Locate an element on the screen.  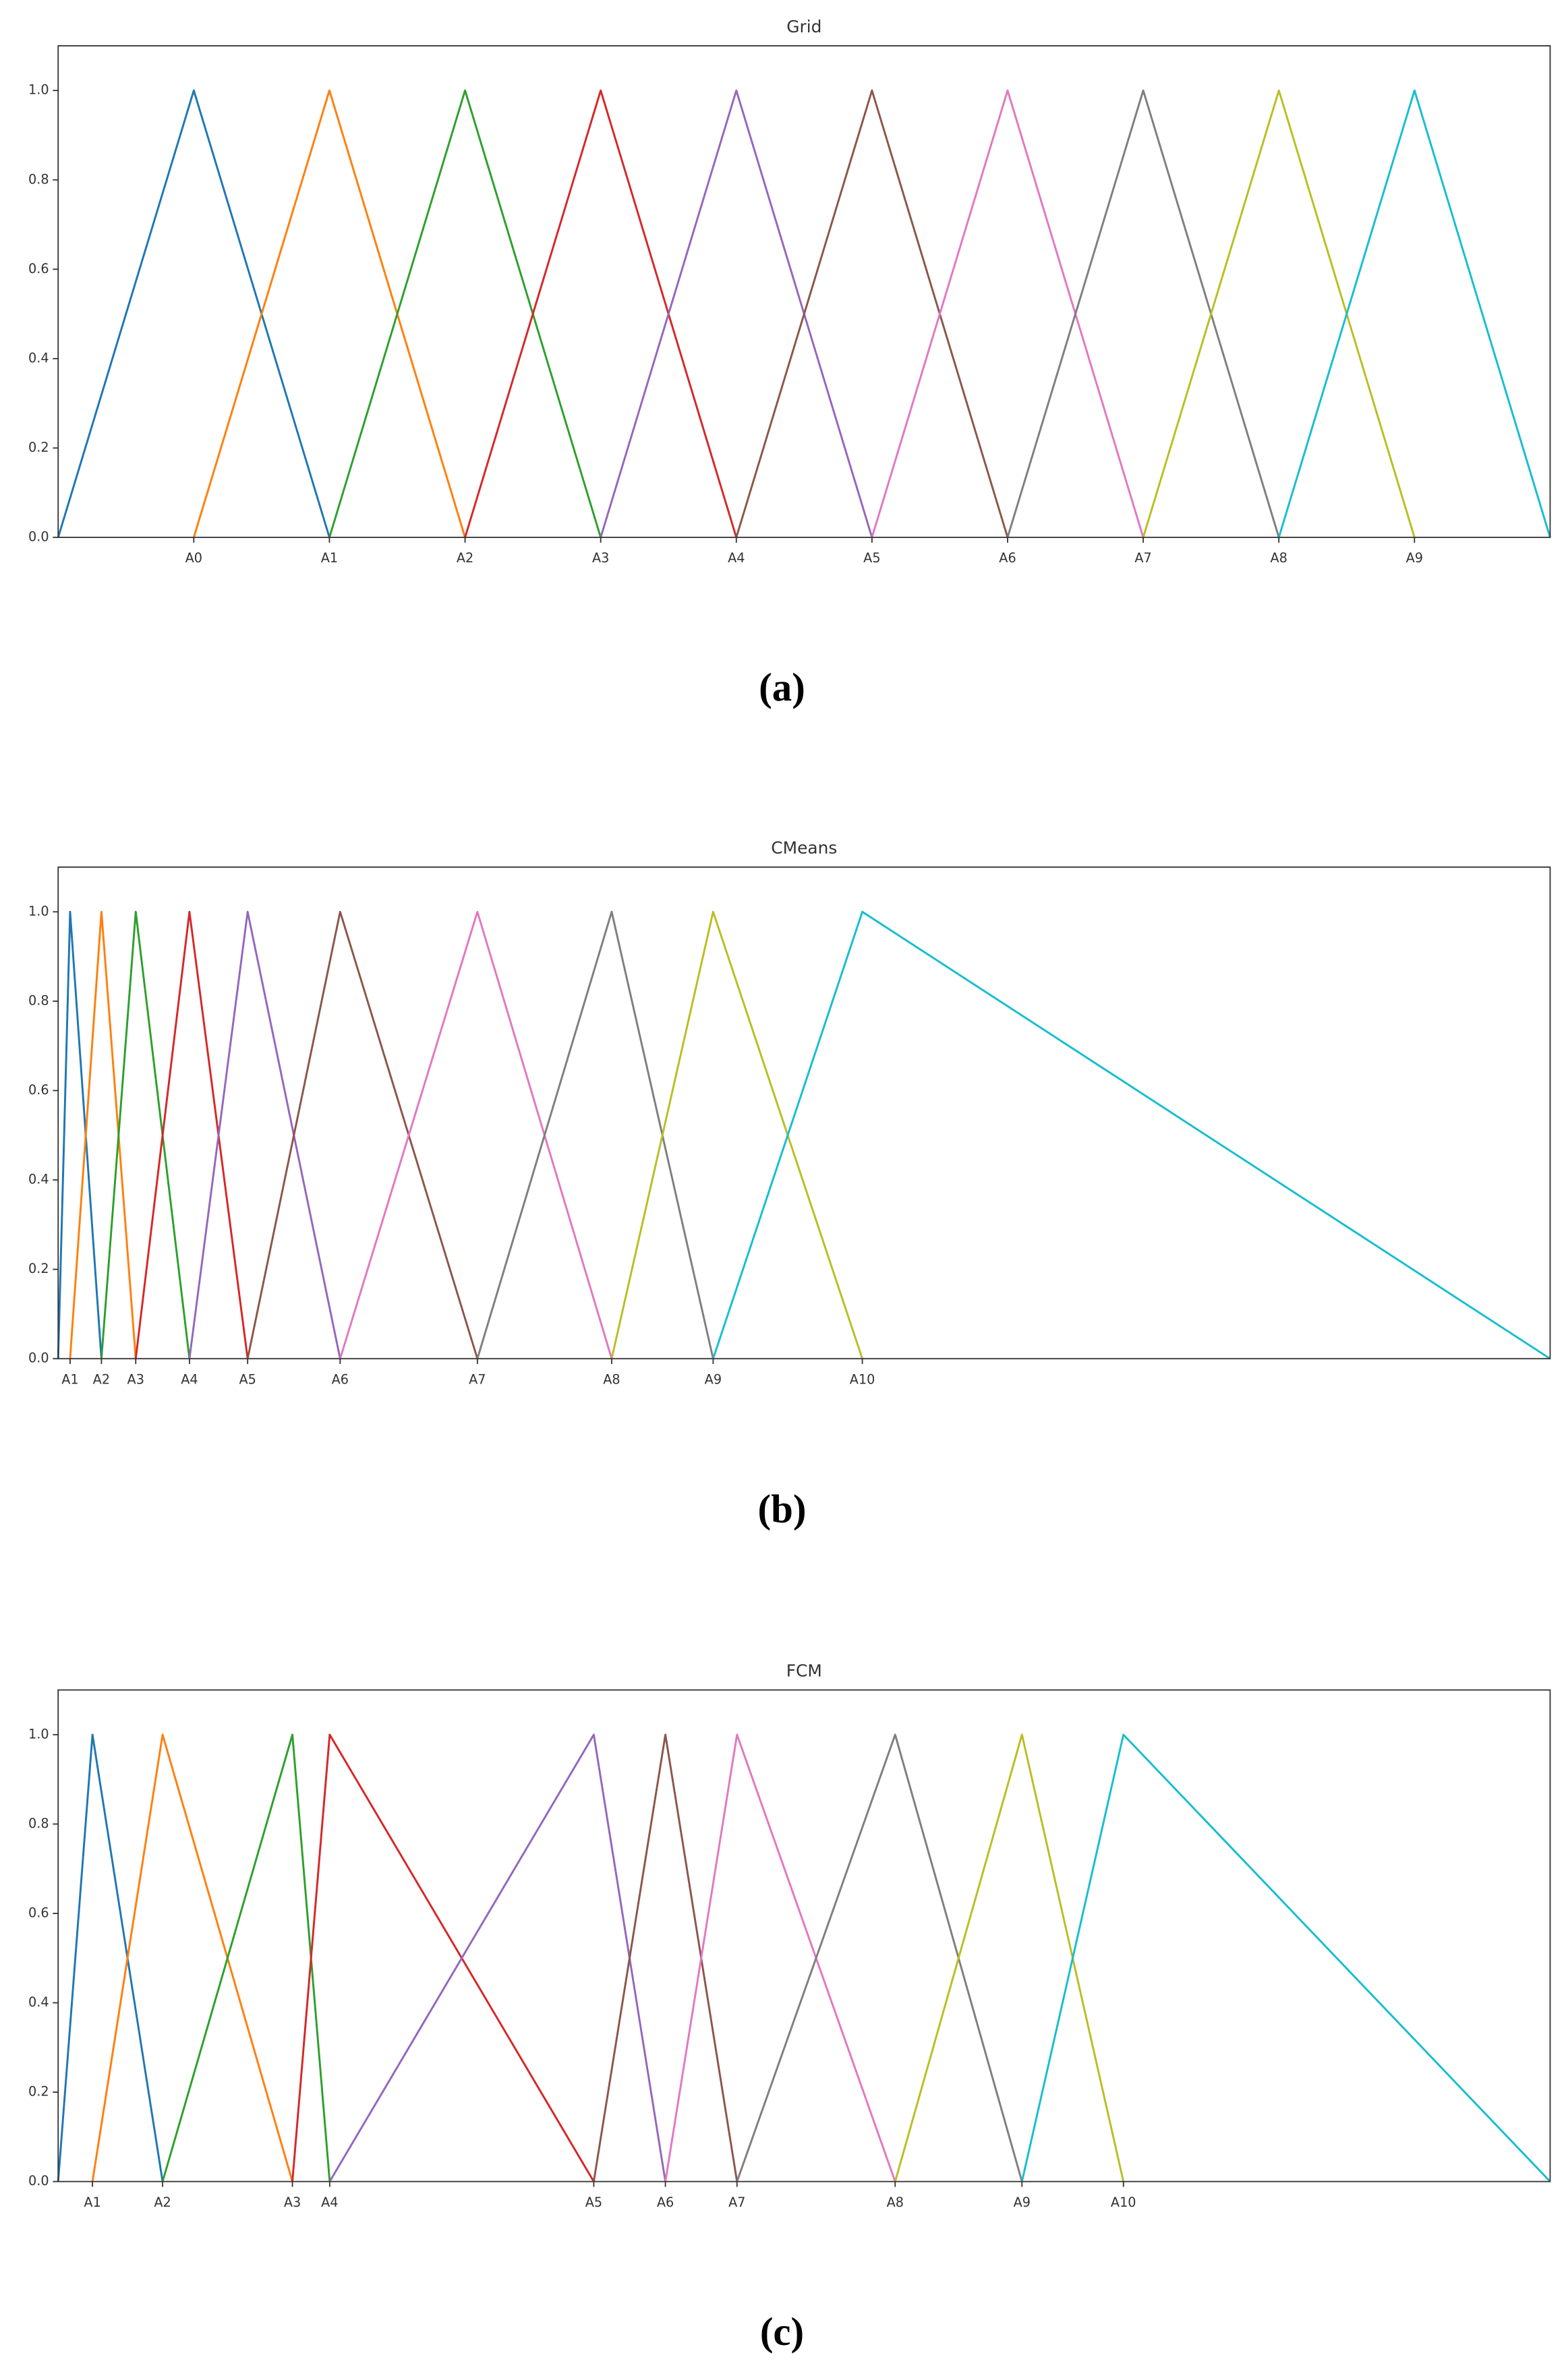
caption: (a) is located at coordinates (782, 687).